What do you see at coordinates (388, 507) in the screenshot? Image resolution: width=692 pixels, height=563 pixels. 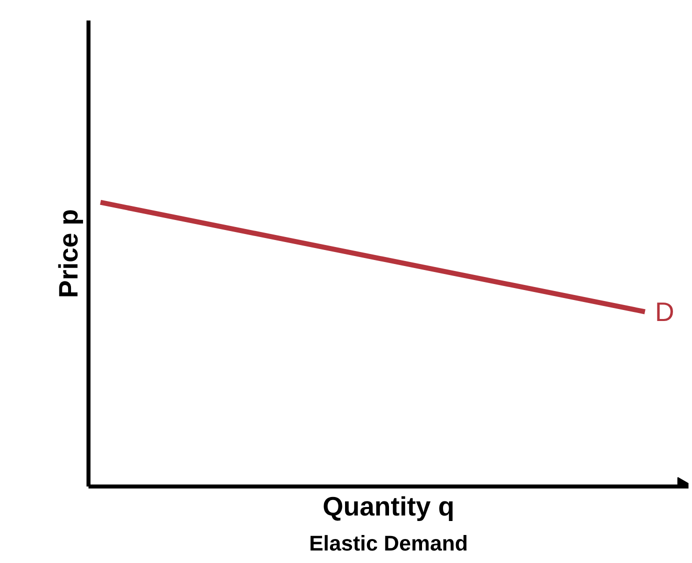 I see `x-axis-title: Quantity q` at bounding box center [388, 507].